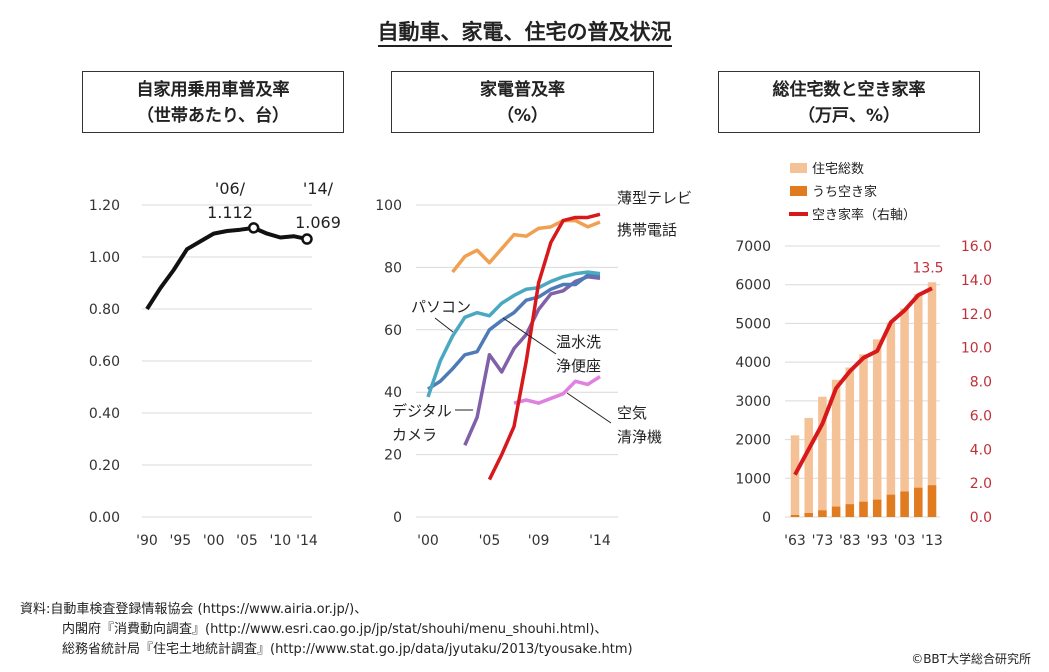 This screenshot has width=1049, height=672. What do you see at coordinates (647, 230) in the screenshot?
I see `label-mobile-phone: 携帯電話` at bounding box center [647, 230].